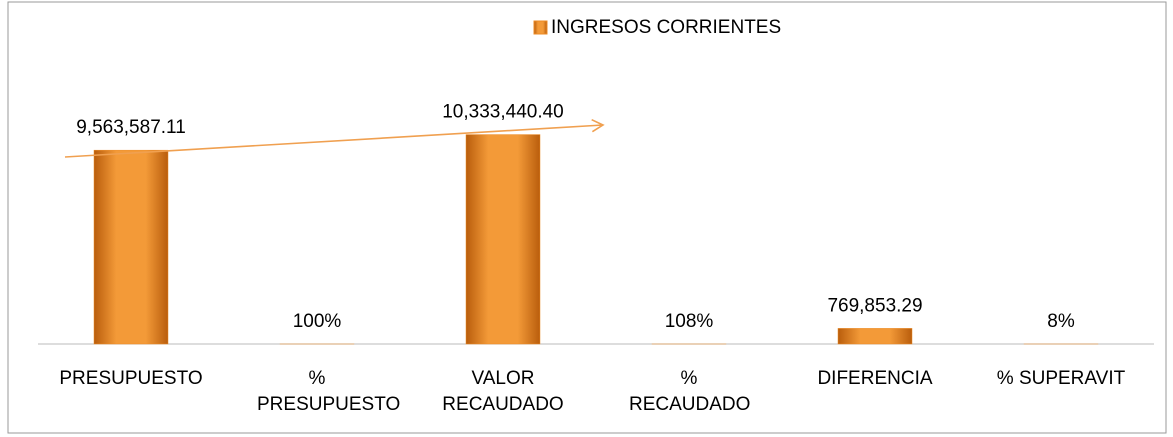 The height and width of the screenshot is (437, 1173). I want to click on x-tick-label: VALOR RECAUDADO, so click(503, 391).